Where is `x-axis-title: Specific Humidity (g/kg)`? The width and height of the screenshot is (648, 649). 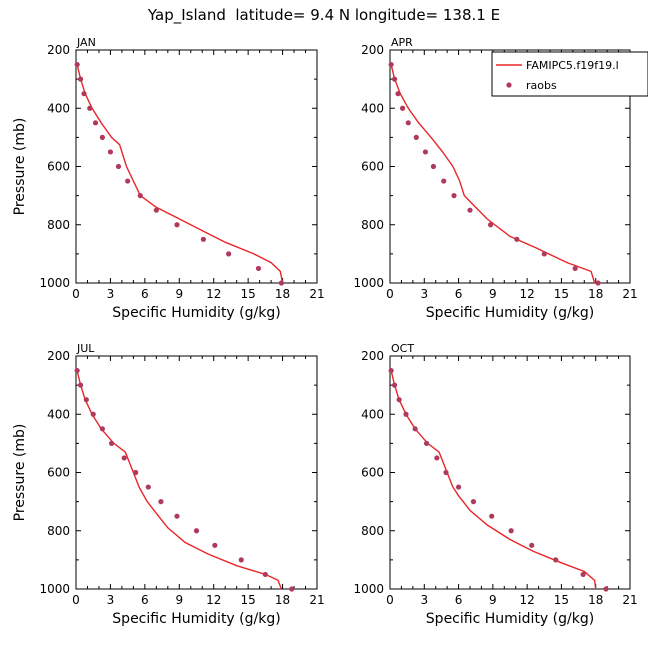
x-axis-title: Specific Humidity (g/kg) is located at coordinates (510, 313).